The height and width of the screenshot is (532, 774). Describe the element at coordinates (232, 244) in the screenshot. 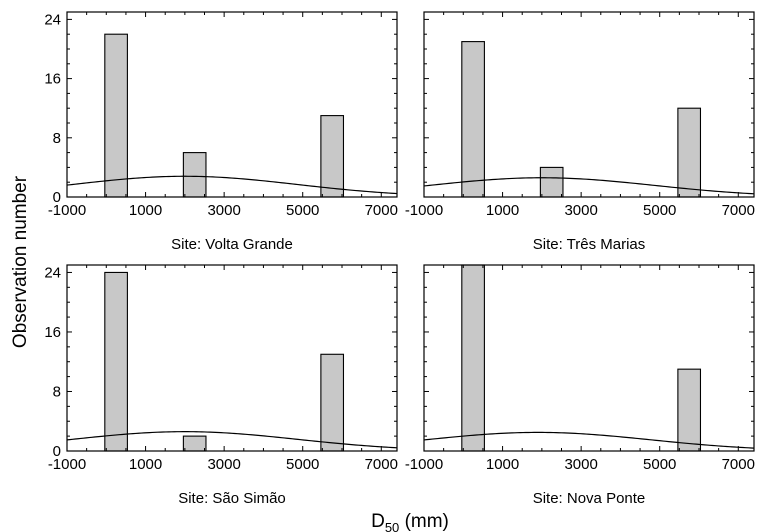

I see `site-label: Site: Volta Grande` at that location.